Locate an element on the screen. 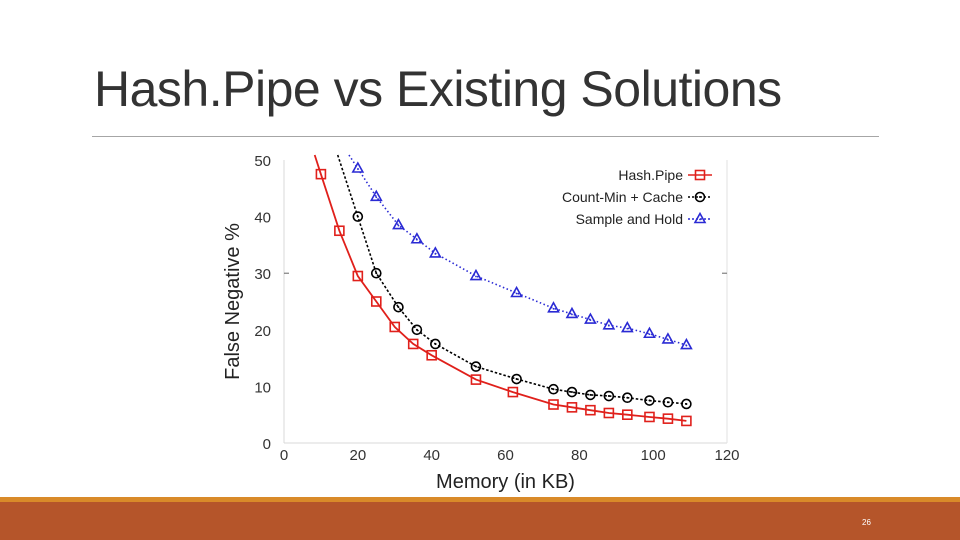 The image size is (960, 540). slide-title: Hash.Pipe vs Existing Solutions is located at coordinates (438, 89).